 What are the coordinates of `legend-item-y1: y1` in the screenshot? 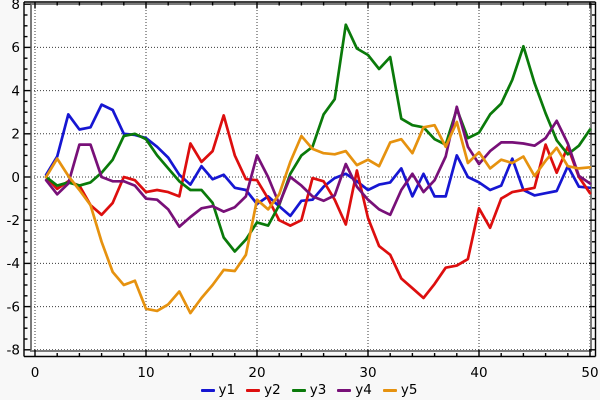 It's located at (218, 389).